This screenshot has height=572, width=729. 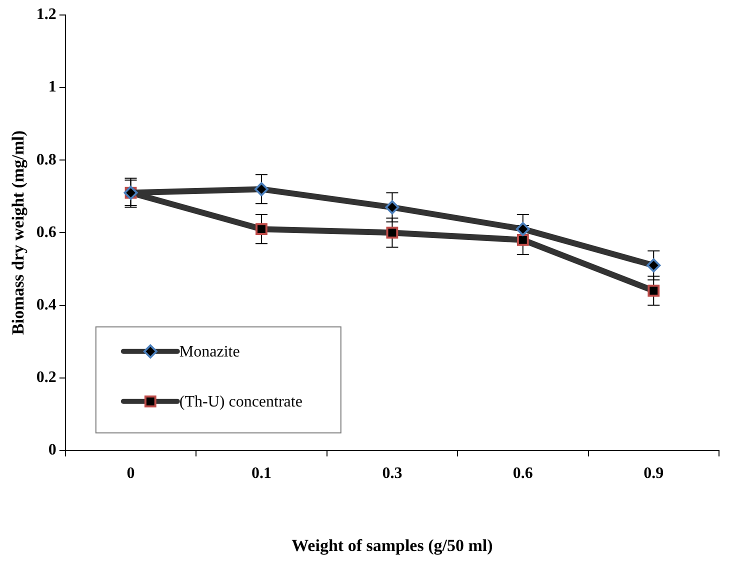 What do you see at coordinates (654, 473) in the screenshot?
I see `x-tick-label: 0.9` at bounding box center [654, 473].